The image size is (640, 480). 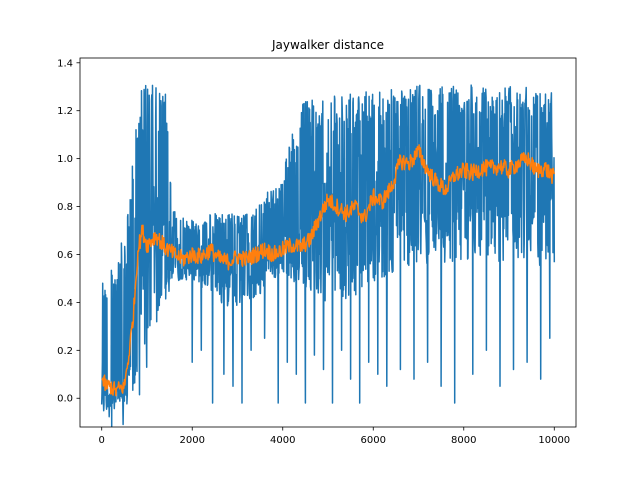 I want to click on y-tick-label: 1.4, so click(x=65, y=63).